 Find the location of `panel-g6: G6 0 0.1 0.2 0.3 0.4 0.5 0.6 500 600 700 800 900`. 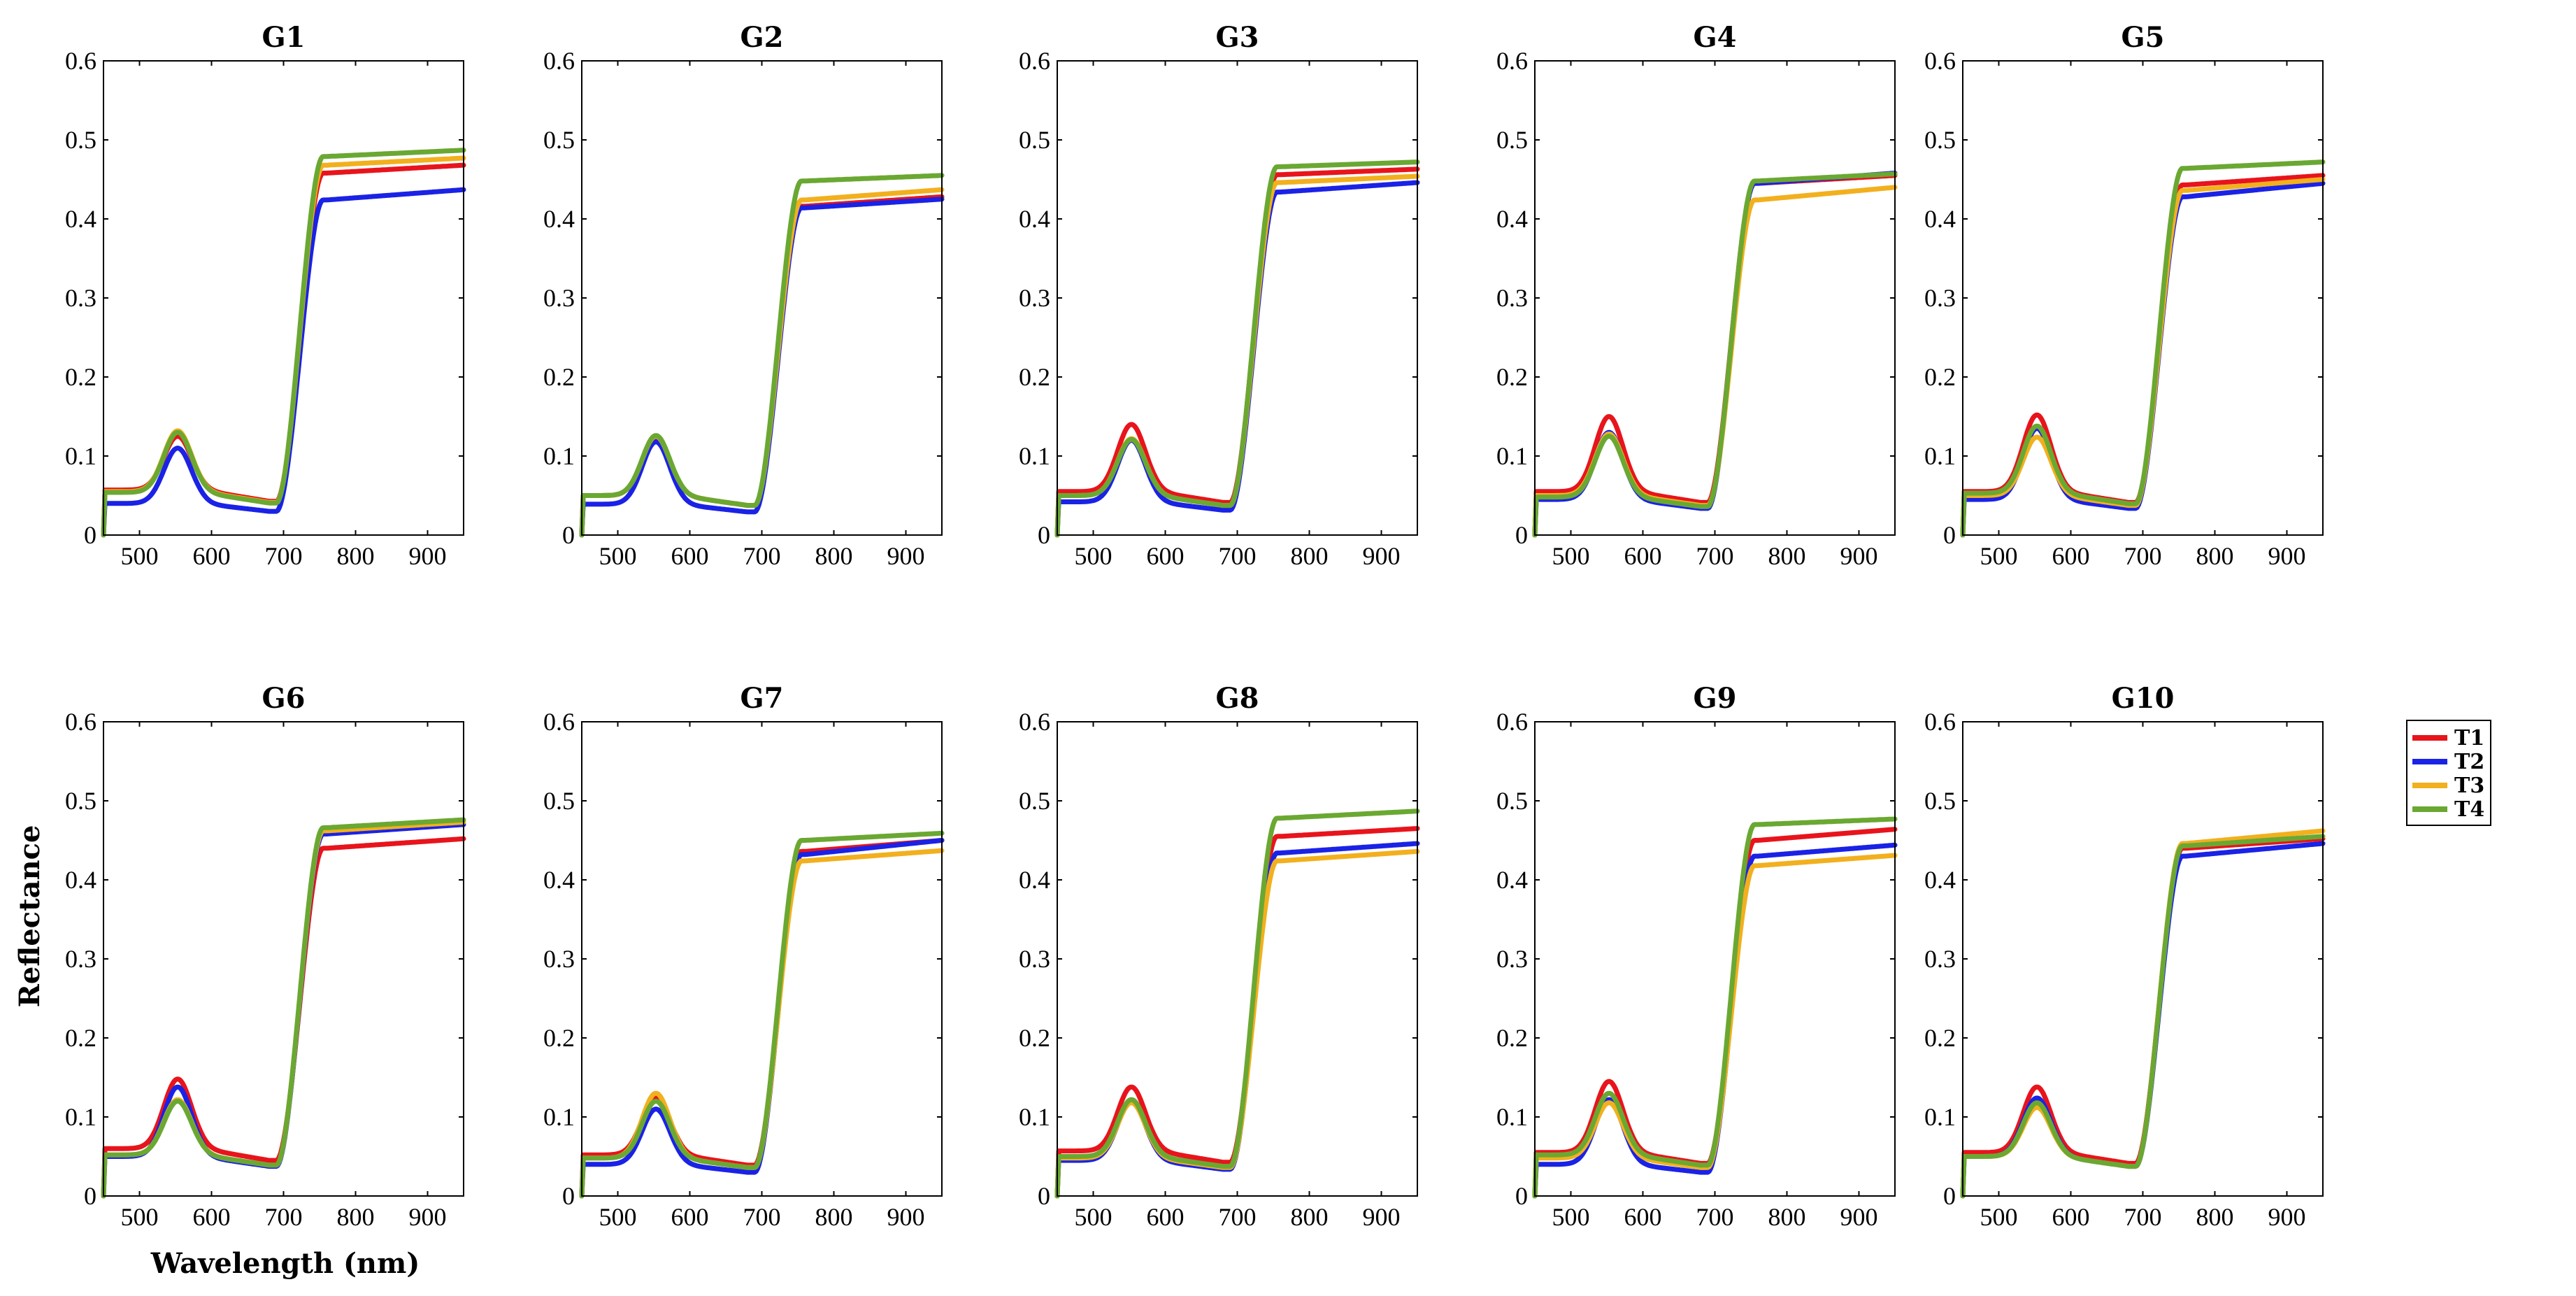

panel-g6: G6 0 0.1 0.2 0.3 0.4 0.5 0.6 500 600 700 800 900 is located at coordinates (265, 956).